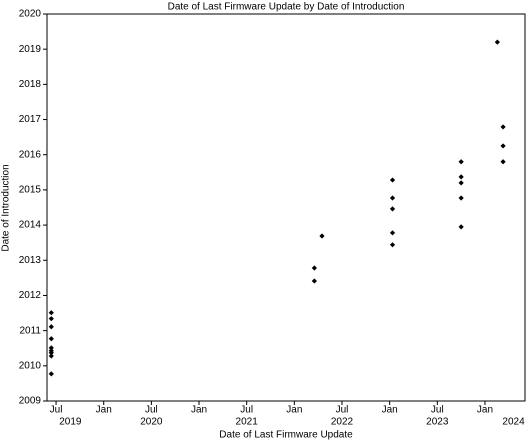 The image size is (530, 442). What do you see at coordinates (30, 401) in the screenshot?
I see `y-tick-label: 2009` at bounding box center [30, 401].